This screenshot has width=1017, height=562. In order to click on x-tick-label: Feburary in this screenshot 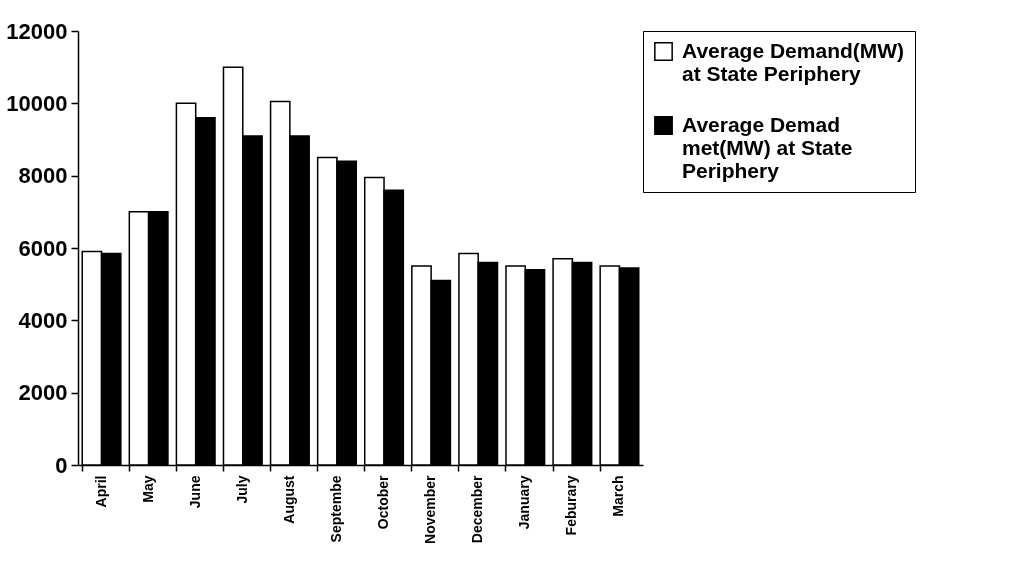, I will do `click(571, 505)`.